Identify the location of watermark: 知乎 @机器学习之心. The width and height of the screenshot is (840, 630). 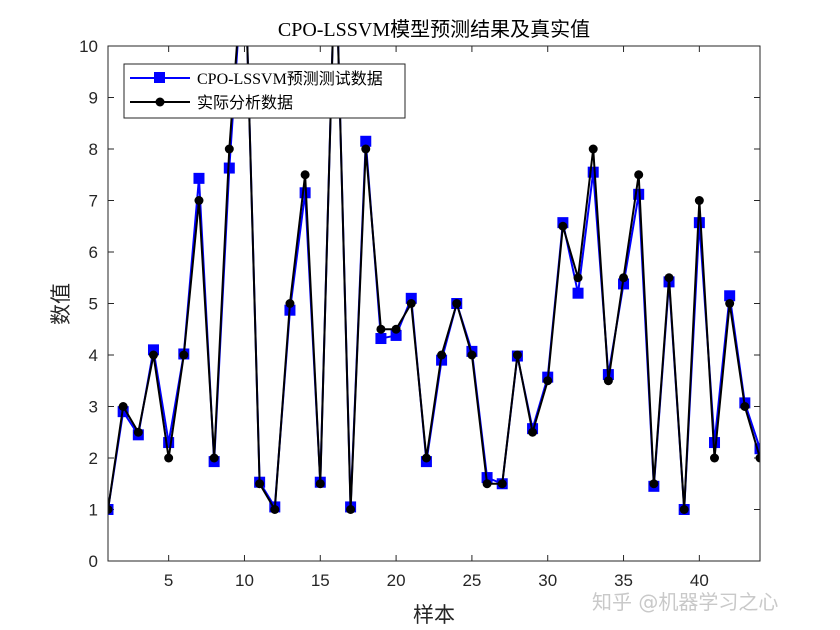
(685, 602).